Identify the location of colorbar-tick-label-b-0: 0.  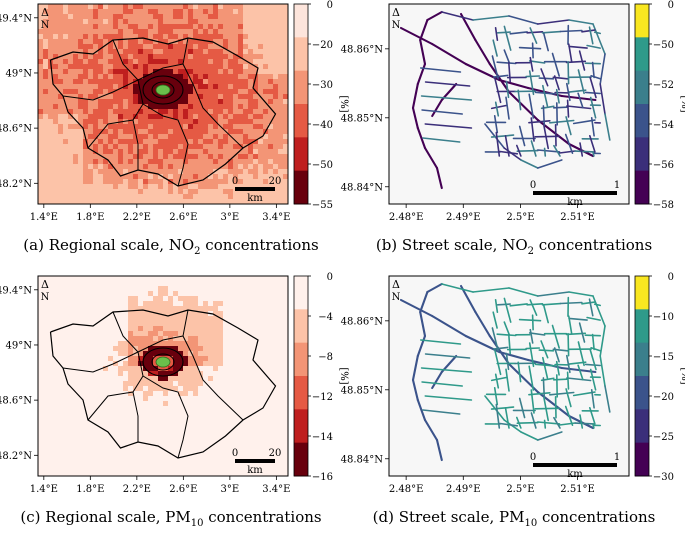
(671, 5).